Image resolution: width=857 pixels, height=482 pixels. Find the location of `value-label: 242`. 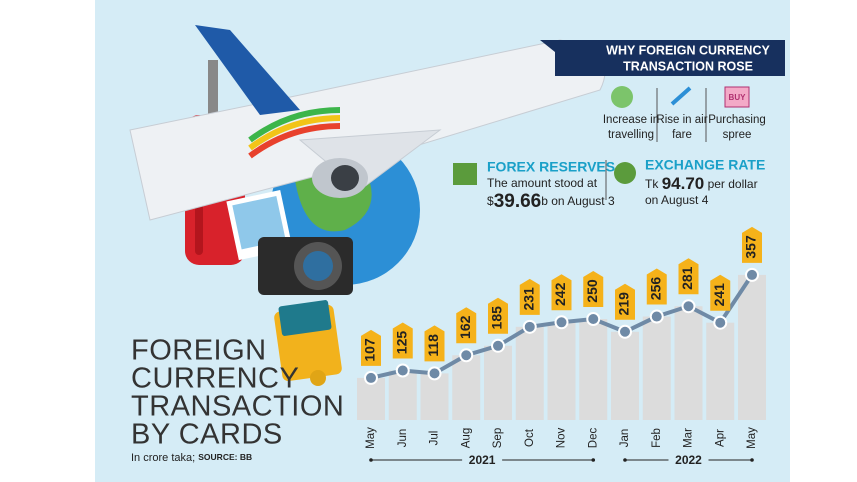

value-label: 242 is located at coordinates (560, 294).